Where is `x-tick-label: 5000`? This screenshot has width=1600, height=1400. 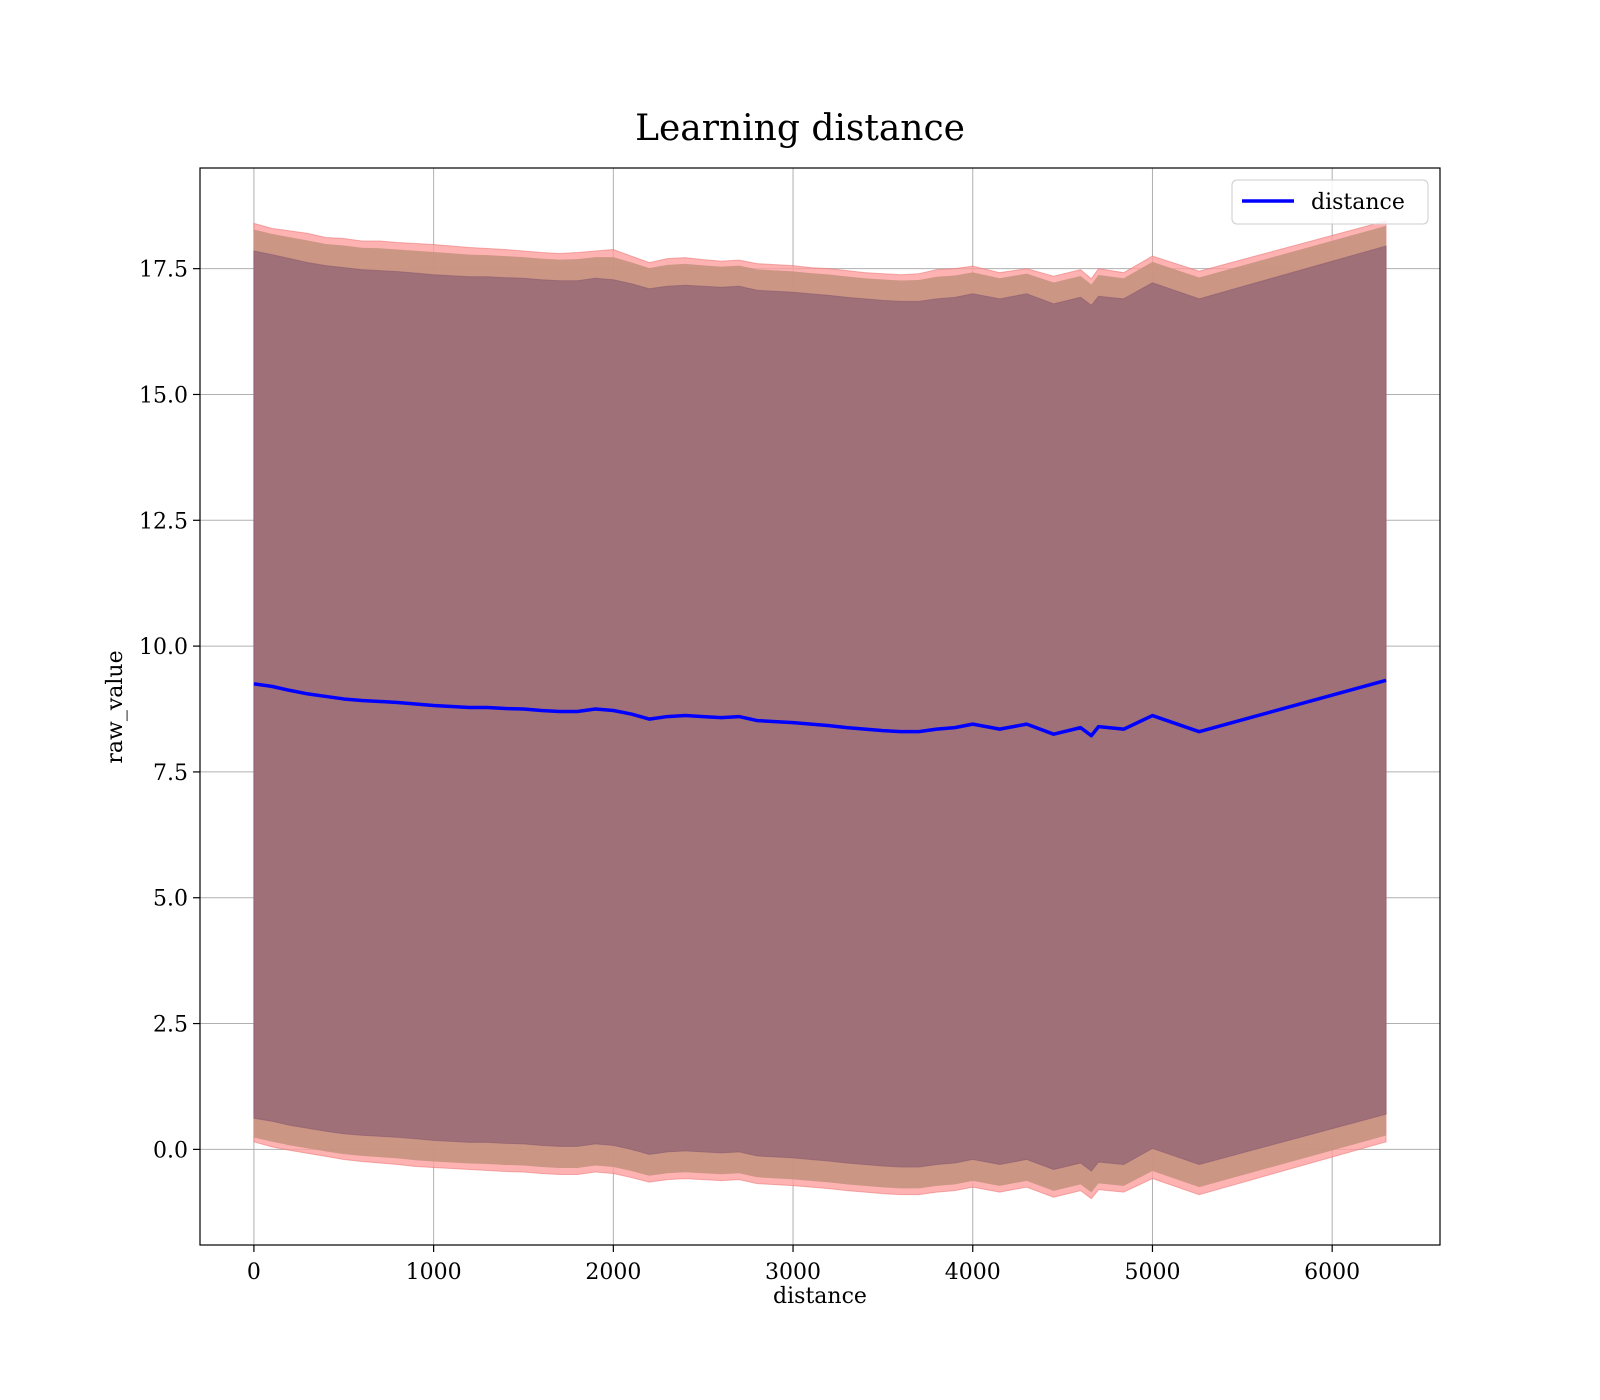 x-tick-label: 5000 is located at coordinates (1152, 1272).